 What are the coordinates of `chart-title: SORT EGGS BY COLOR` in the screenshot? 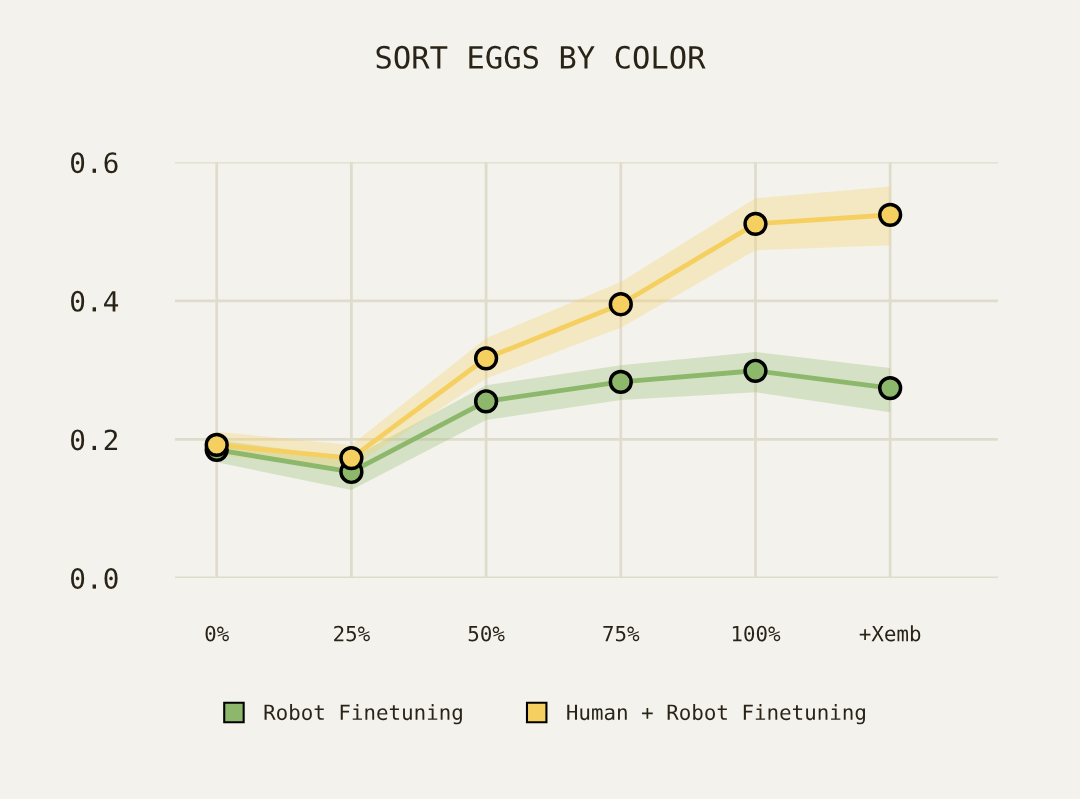 It's located at (541, 57).